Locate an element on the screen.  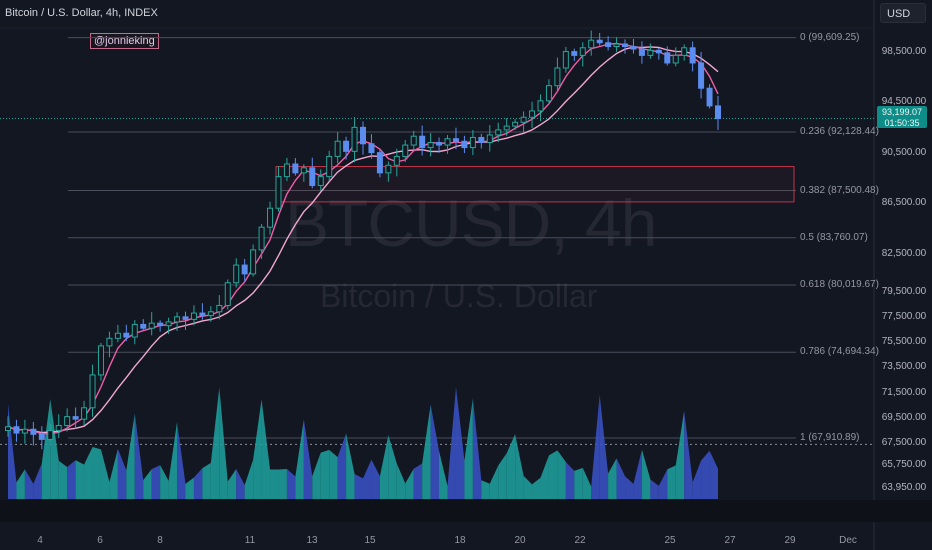
bottom-strip is located at coordinates (466, 511).